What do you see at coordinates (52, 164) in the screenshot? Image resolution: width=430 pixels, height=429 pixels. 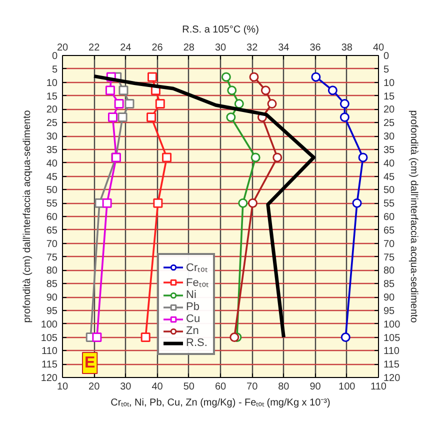 I see `y-tick-label: 40` at bounding box center [52, 164].